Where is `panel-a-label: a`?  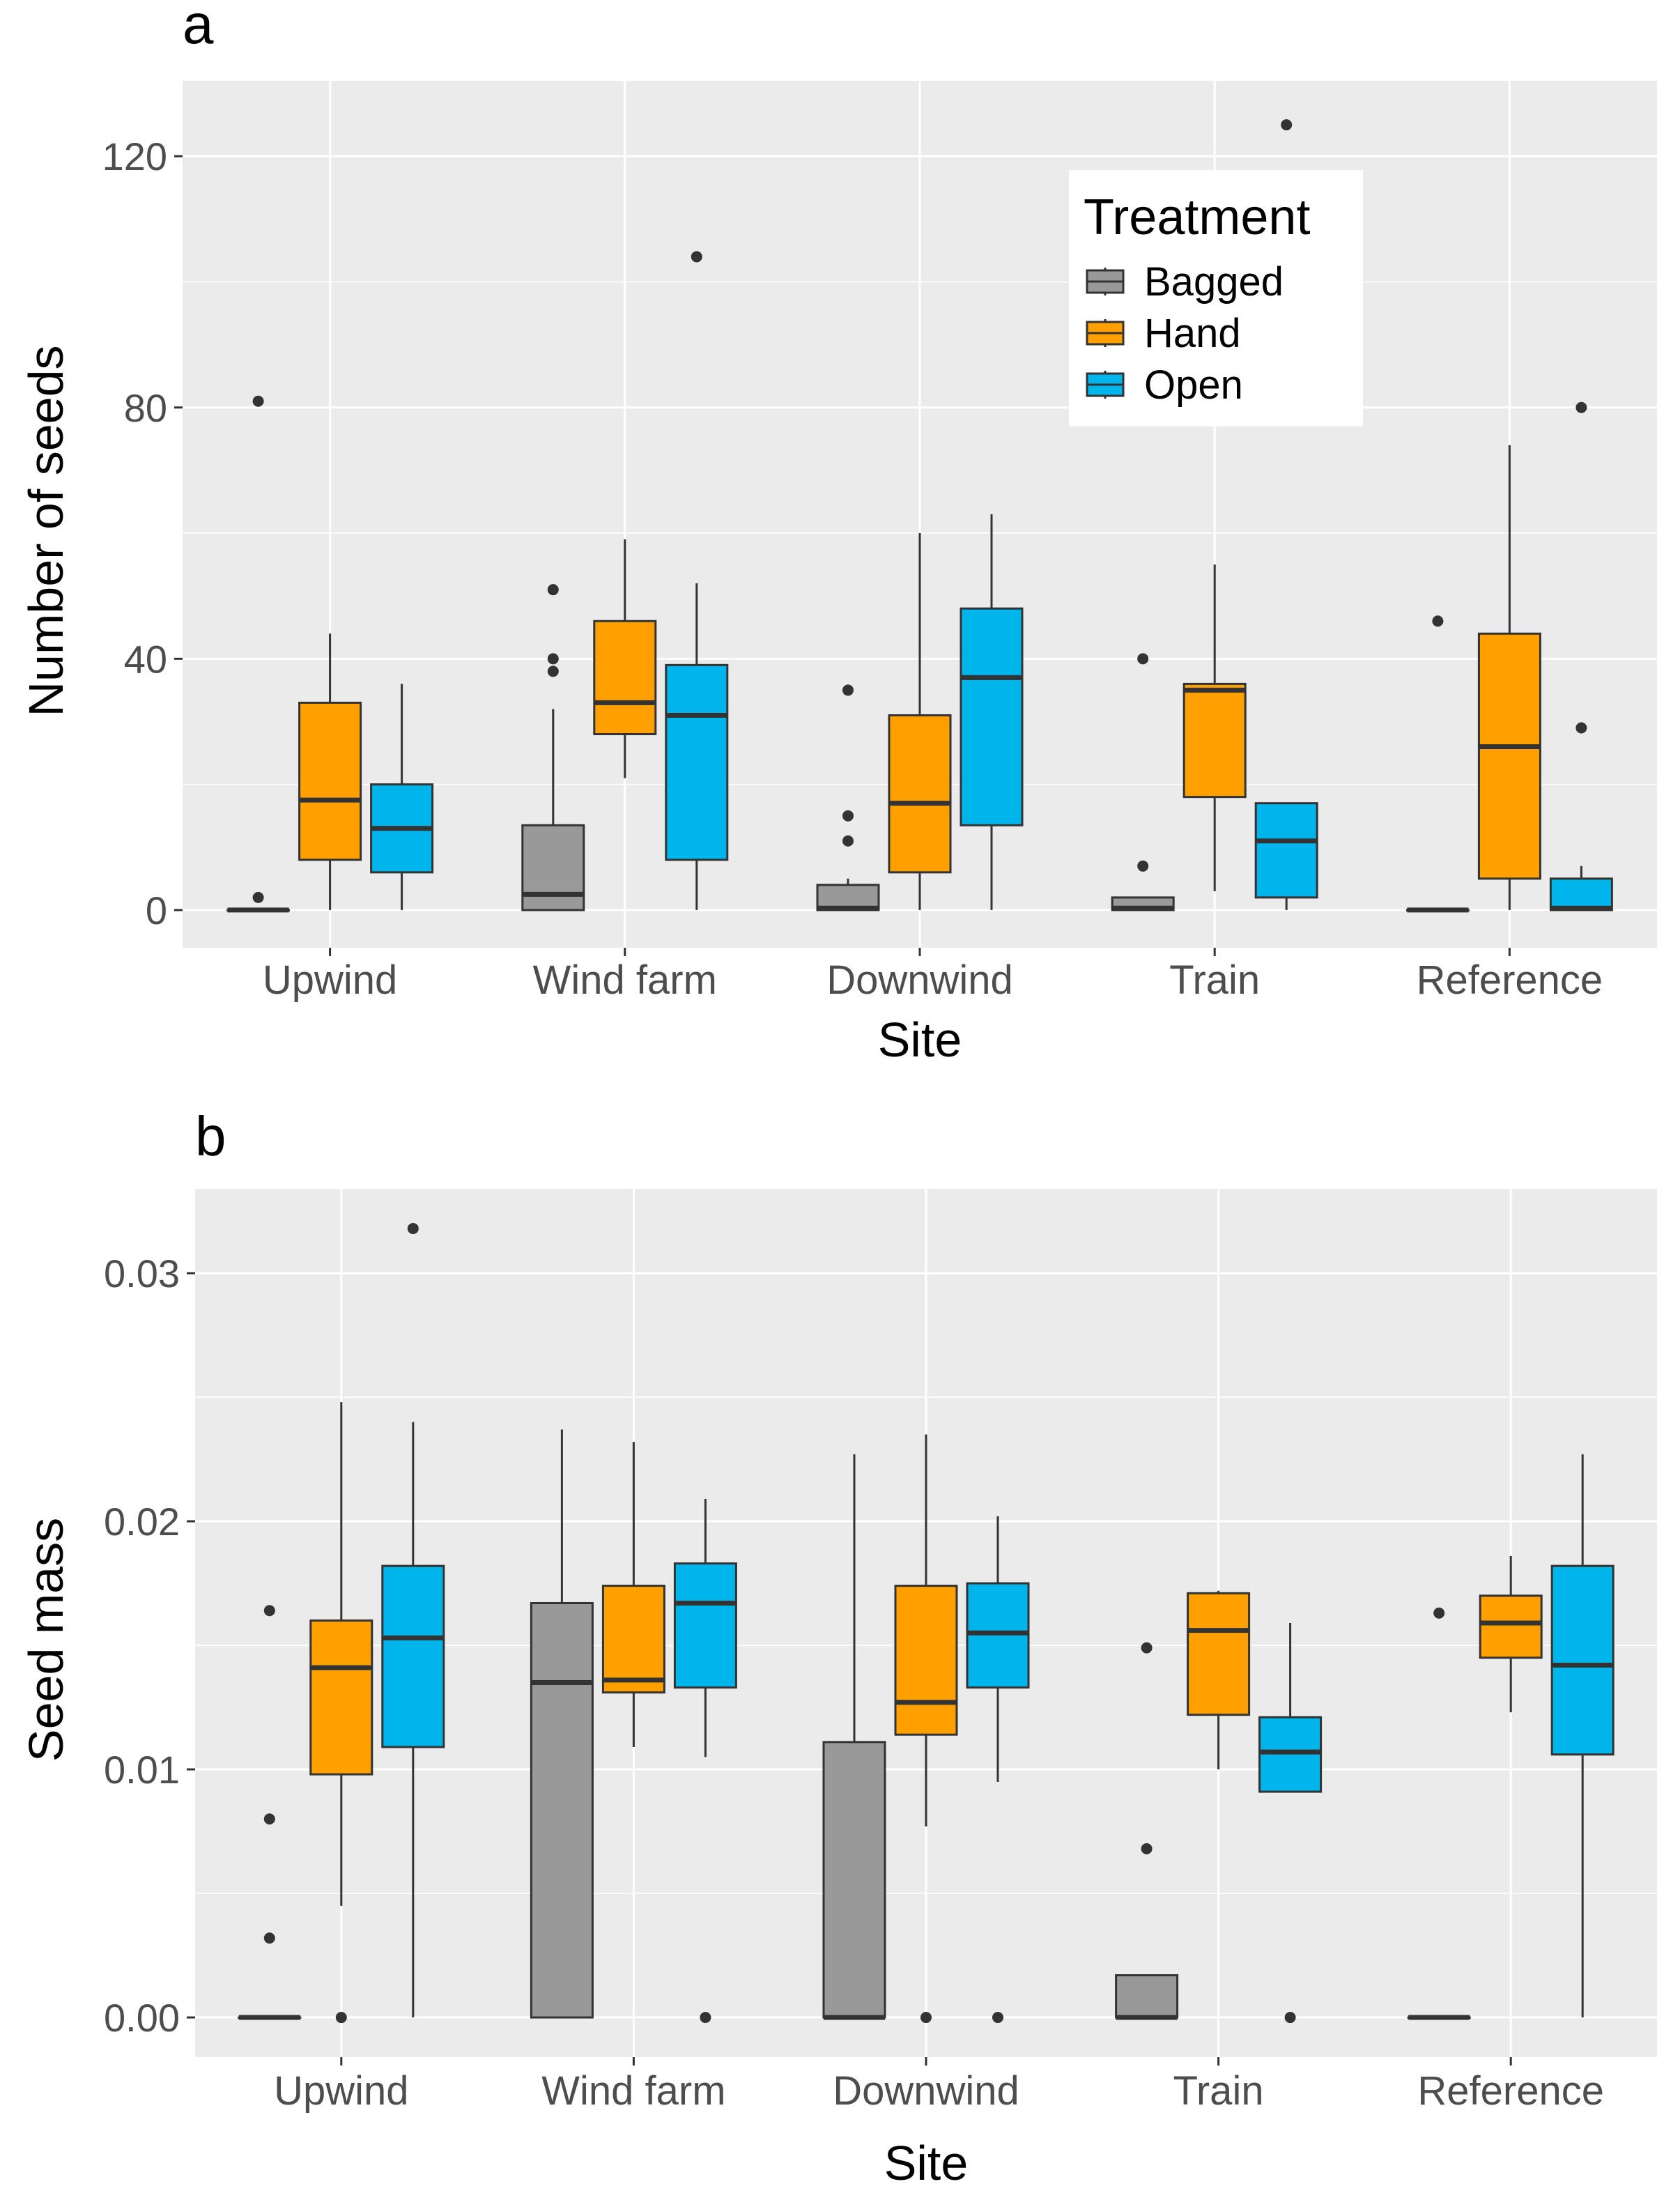
panel-a-label: a is located at coordinates (198, 27).